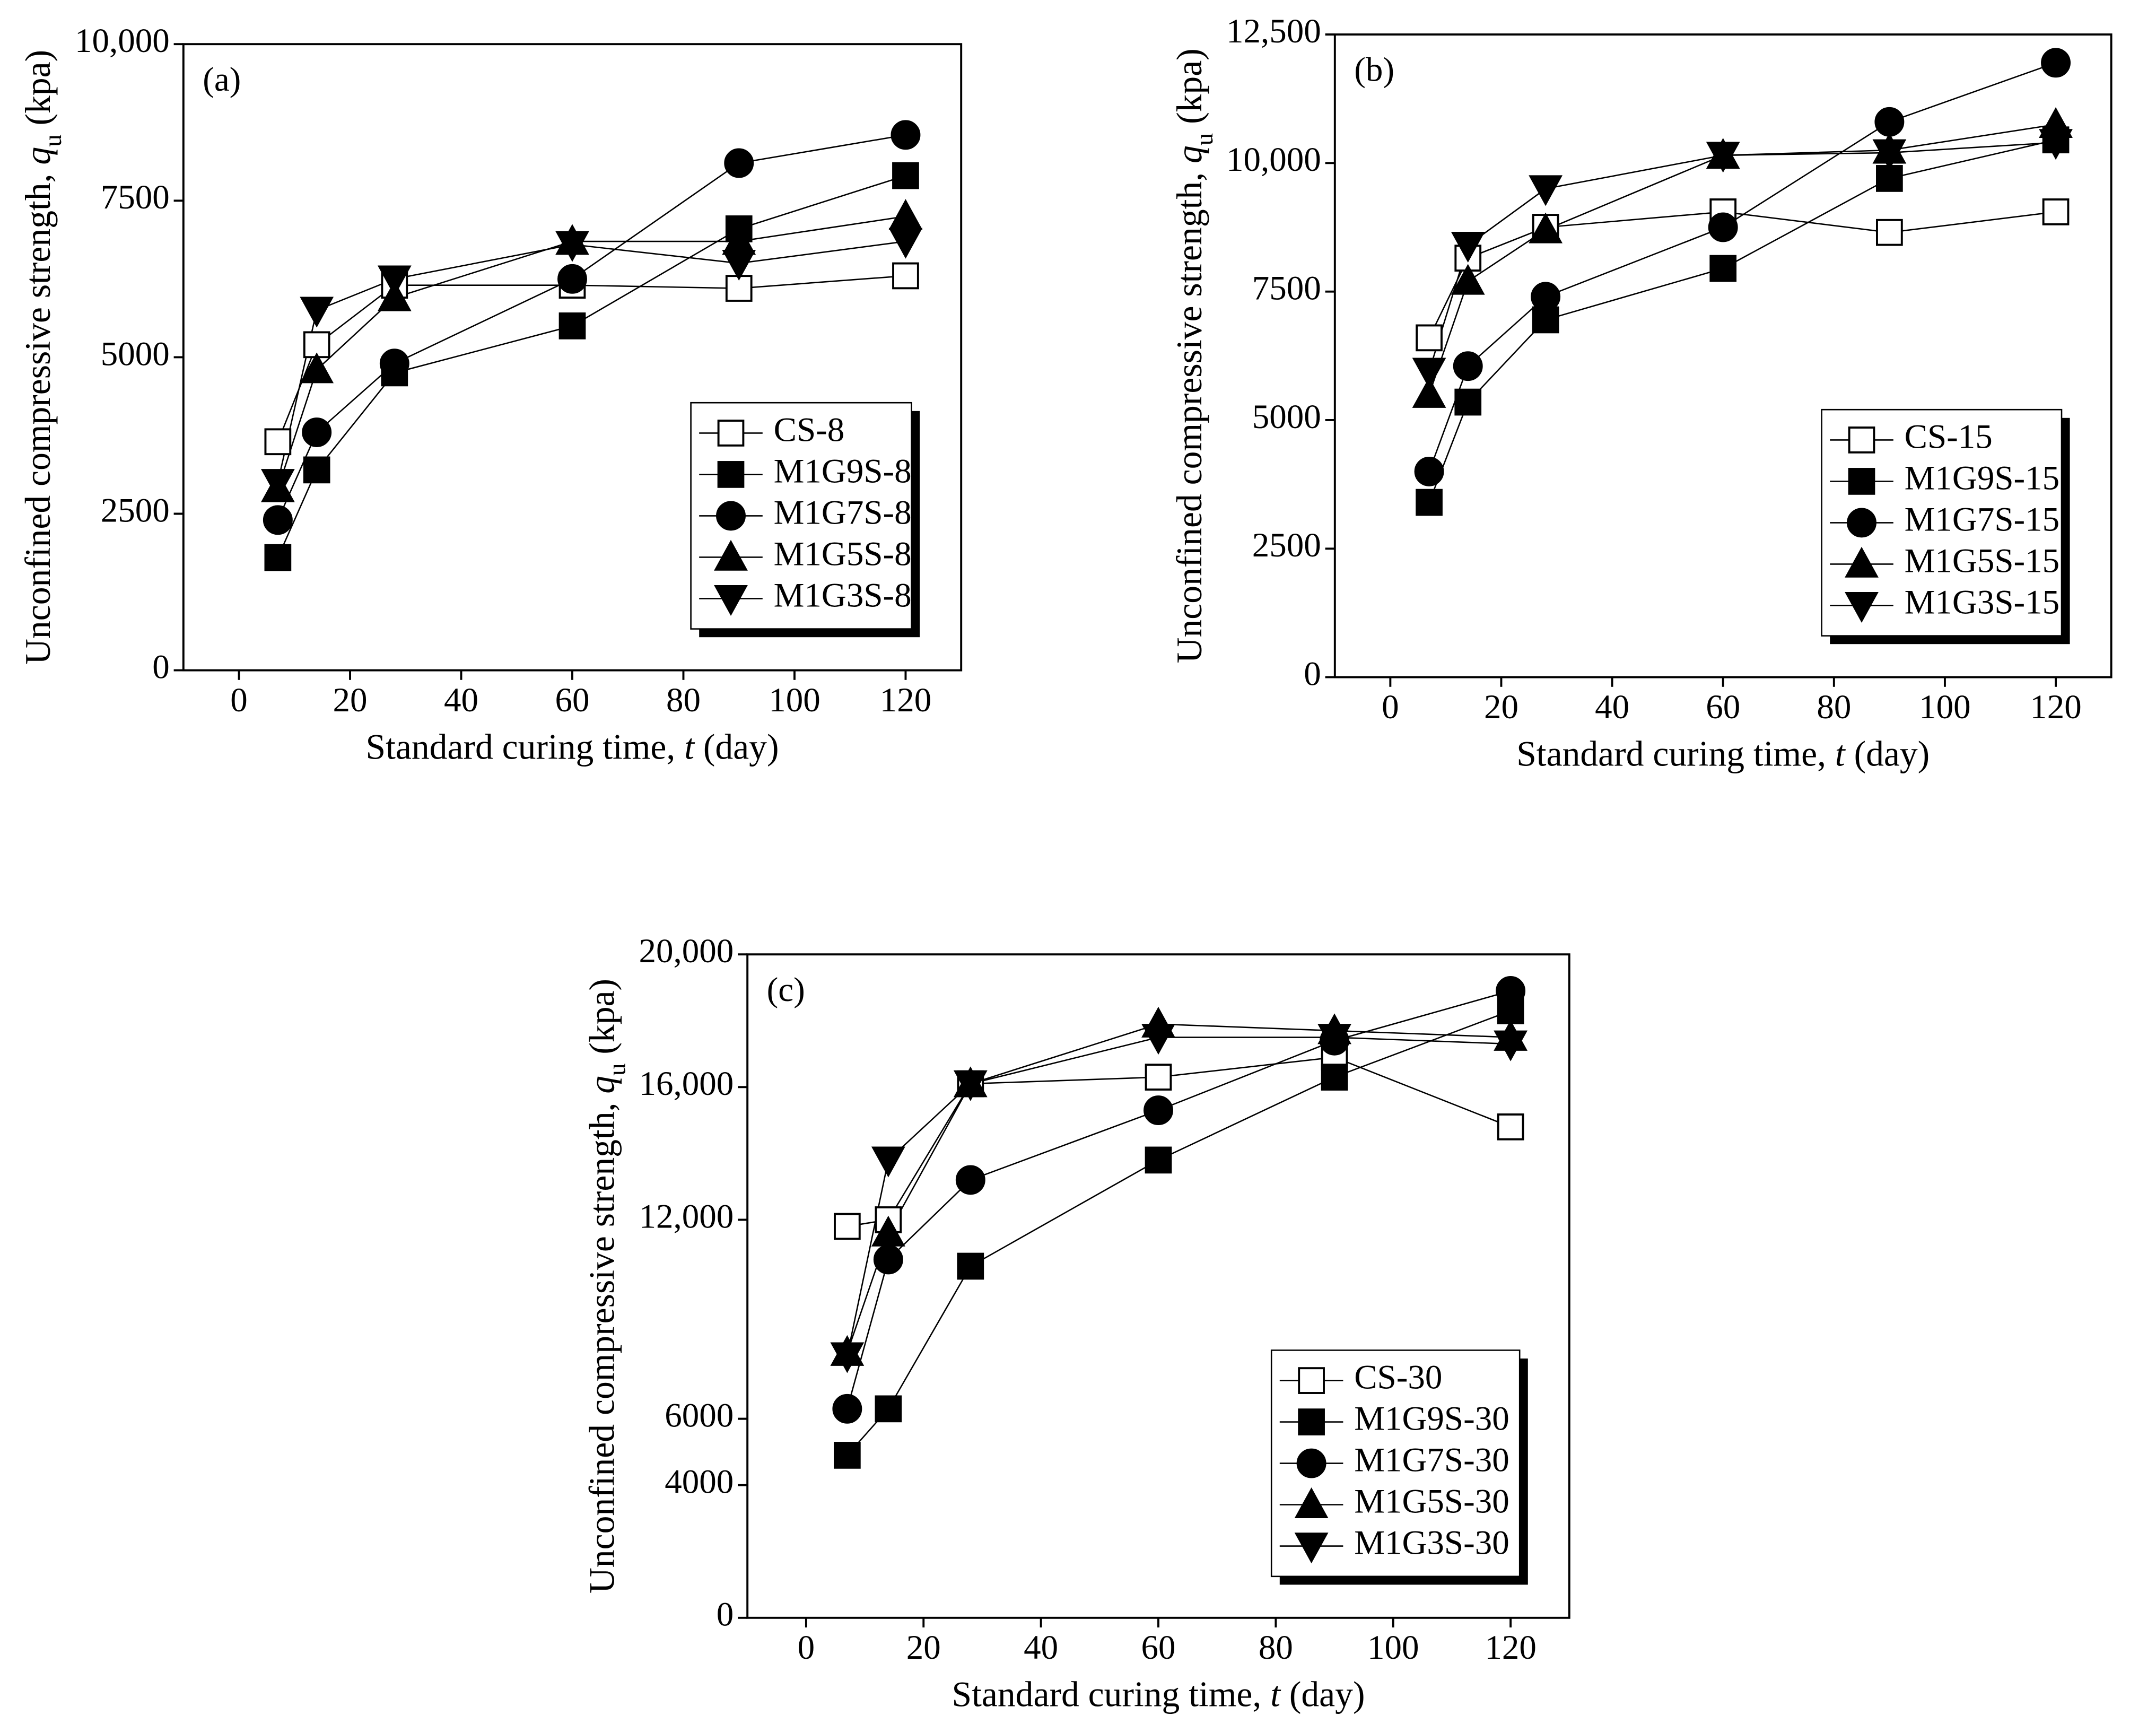 The height and width of the screenshot is (1724, 2156). I want to click on legend-label: M1G7S-15, so click(1982, 519).